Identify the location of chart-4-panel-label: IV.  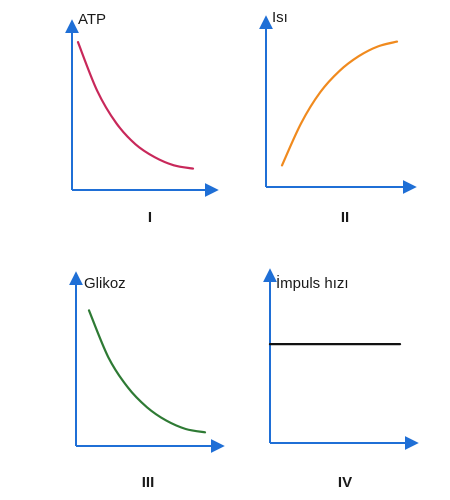
(345, 482).